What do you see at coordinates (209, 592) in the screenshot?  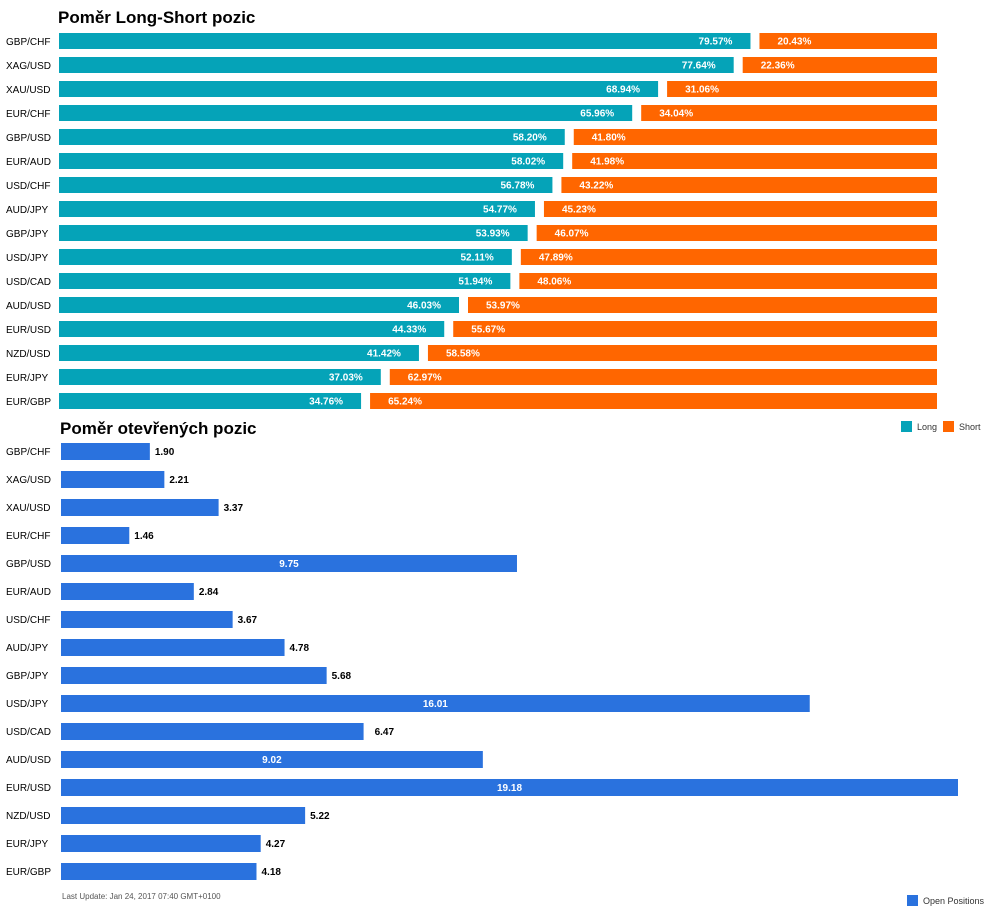 I see `open-positions-value-label: 2.84` at bounding box center [209, 592].